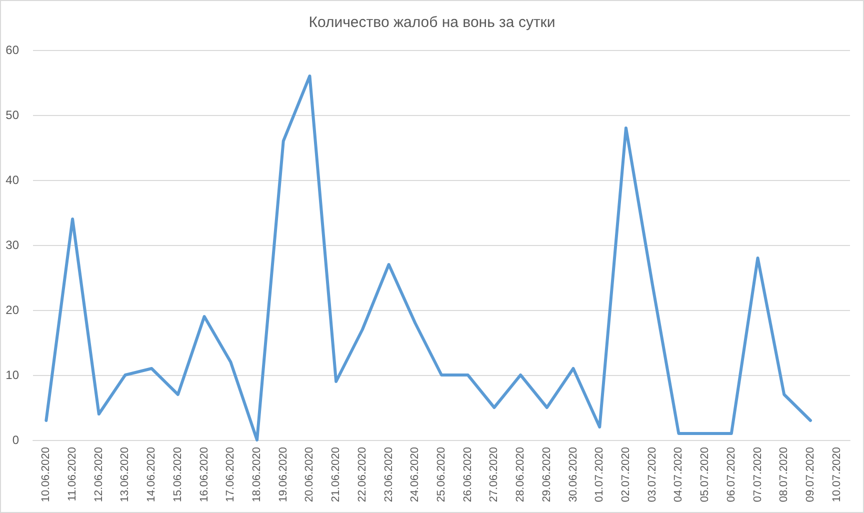 The width and height of the screenshot is (864, 513). What do you see at coordinates (13, 180) in the screenshot?
I see `y-tick-label: 40` at bounding box center [13, 180].